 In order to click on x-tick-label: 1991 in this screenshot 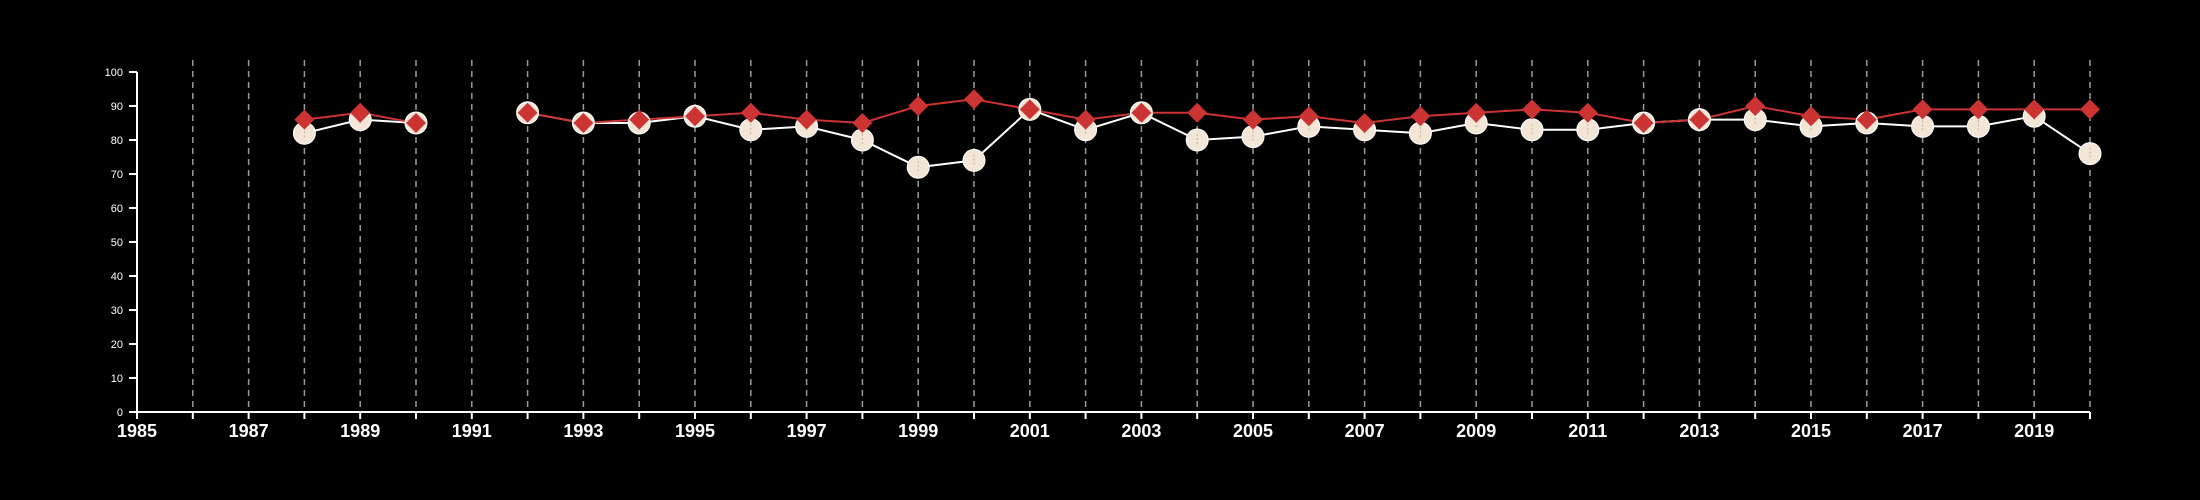, I will do `click(472, 431)`.